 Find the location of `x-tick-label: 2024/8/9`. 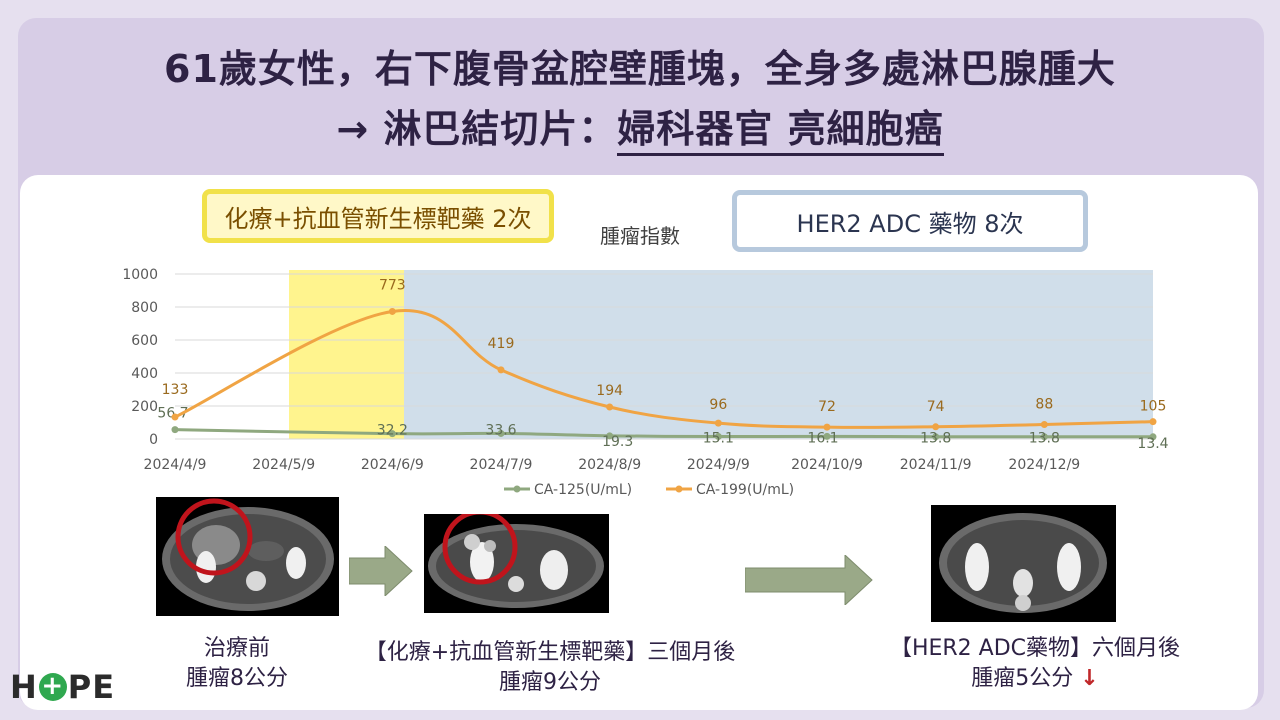

x-tick-label: 2024/8/9 is located at coordinates (609, 465).